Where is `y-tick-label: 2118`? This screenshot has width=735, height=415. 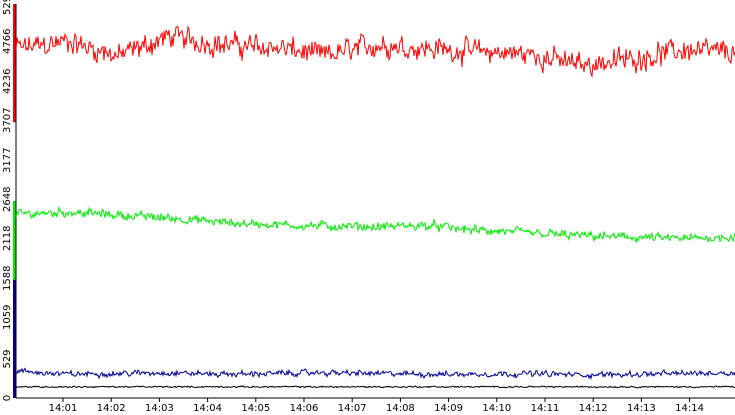
y-tick-label: 2118 is located at coordinates (7, 238).